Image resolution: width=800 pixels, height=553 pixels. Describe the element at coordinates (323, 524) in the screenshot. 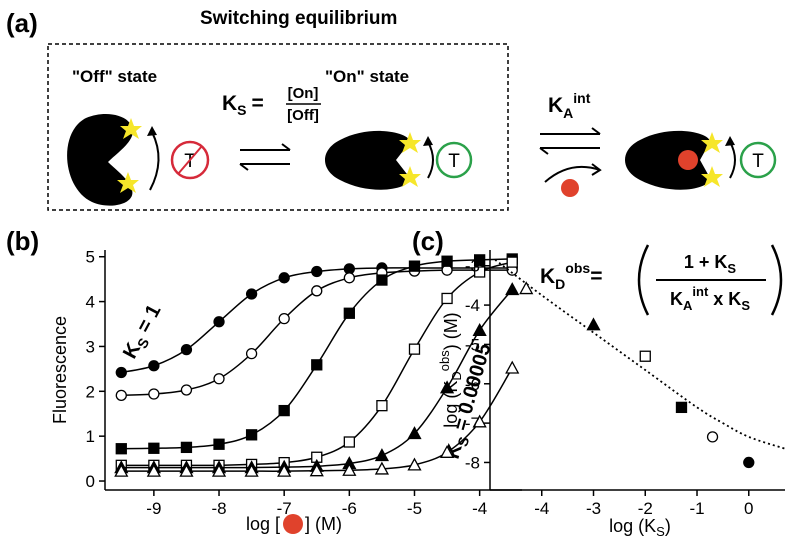

I see `x-axis-label: ] (M)` at that location.